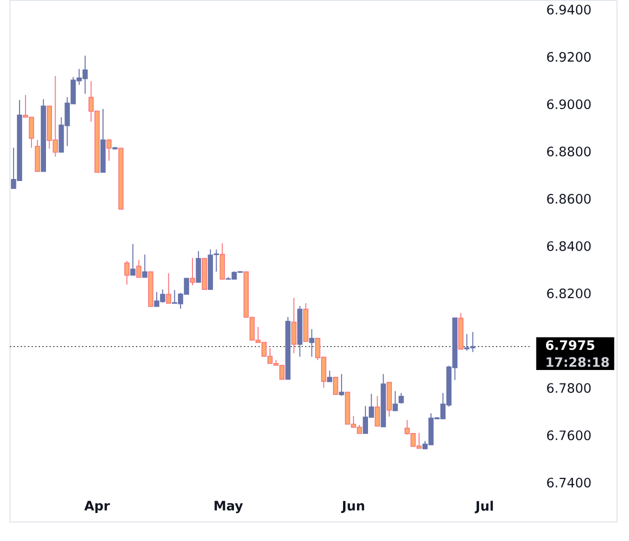  What do you see at coordinates (570, 345) in the screenshot?
I see `ref-line-label: 6.7975` at bounding box center [570, 345].